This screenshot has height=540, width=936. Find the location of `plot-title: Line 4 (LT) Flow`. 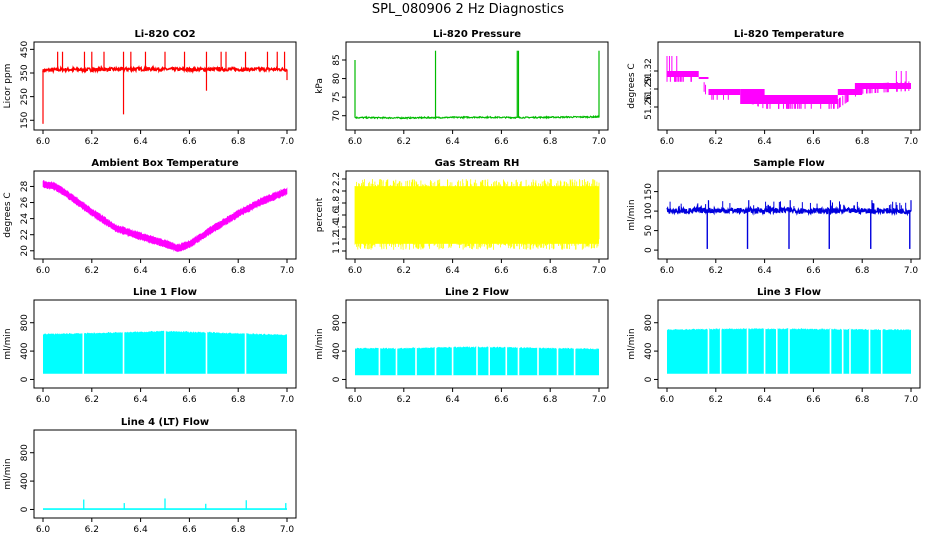

plot-title: Line 4 (LT) Flow is located at coordinates (165, 422).